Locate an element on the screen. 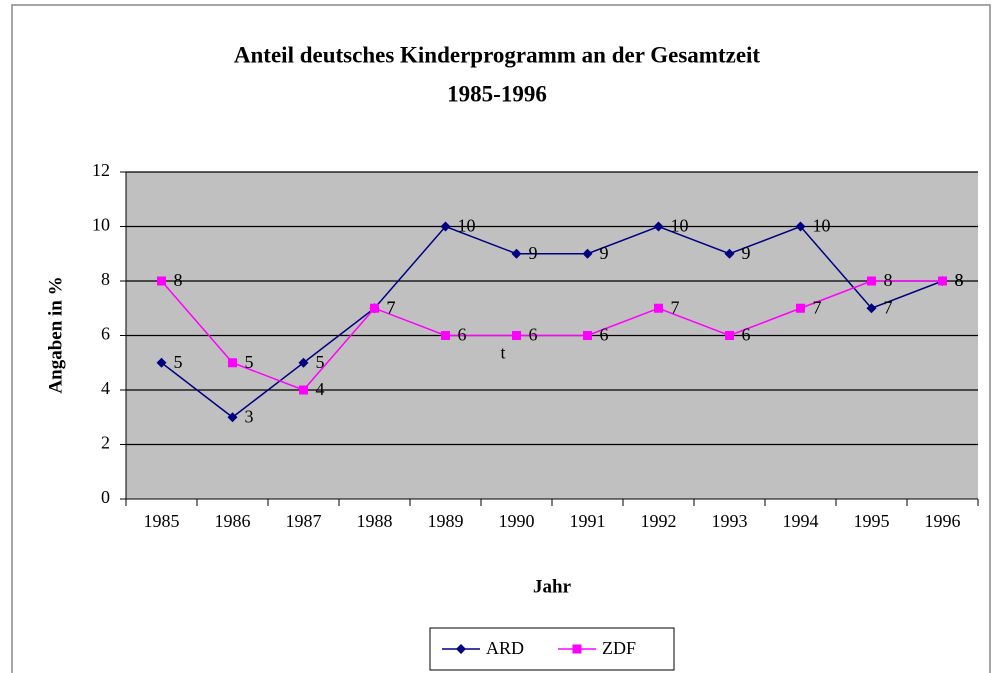 Image resolution: width=992 pixels, height=673 pixels. y-tick-label: 12 is located at coordinates (101, 170).